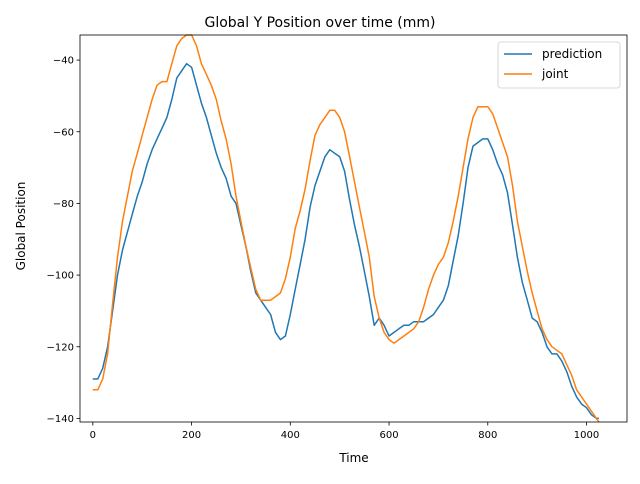 The image size is (640, 484). I want to click on chart-title: Global Y Position over time (mm), so click(319, 23).